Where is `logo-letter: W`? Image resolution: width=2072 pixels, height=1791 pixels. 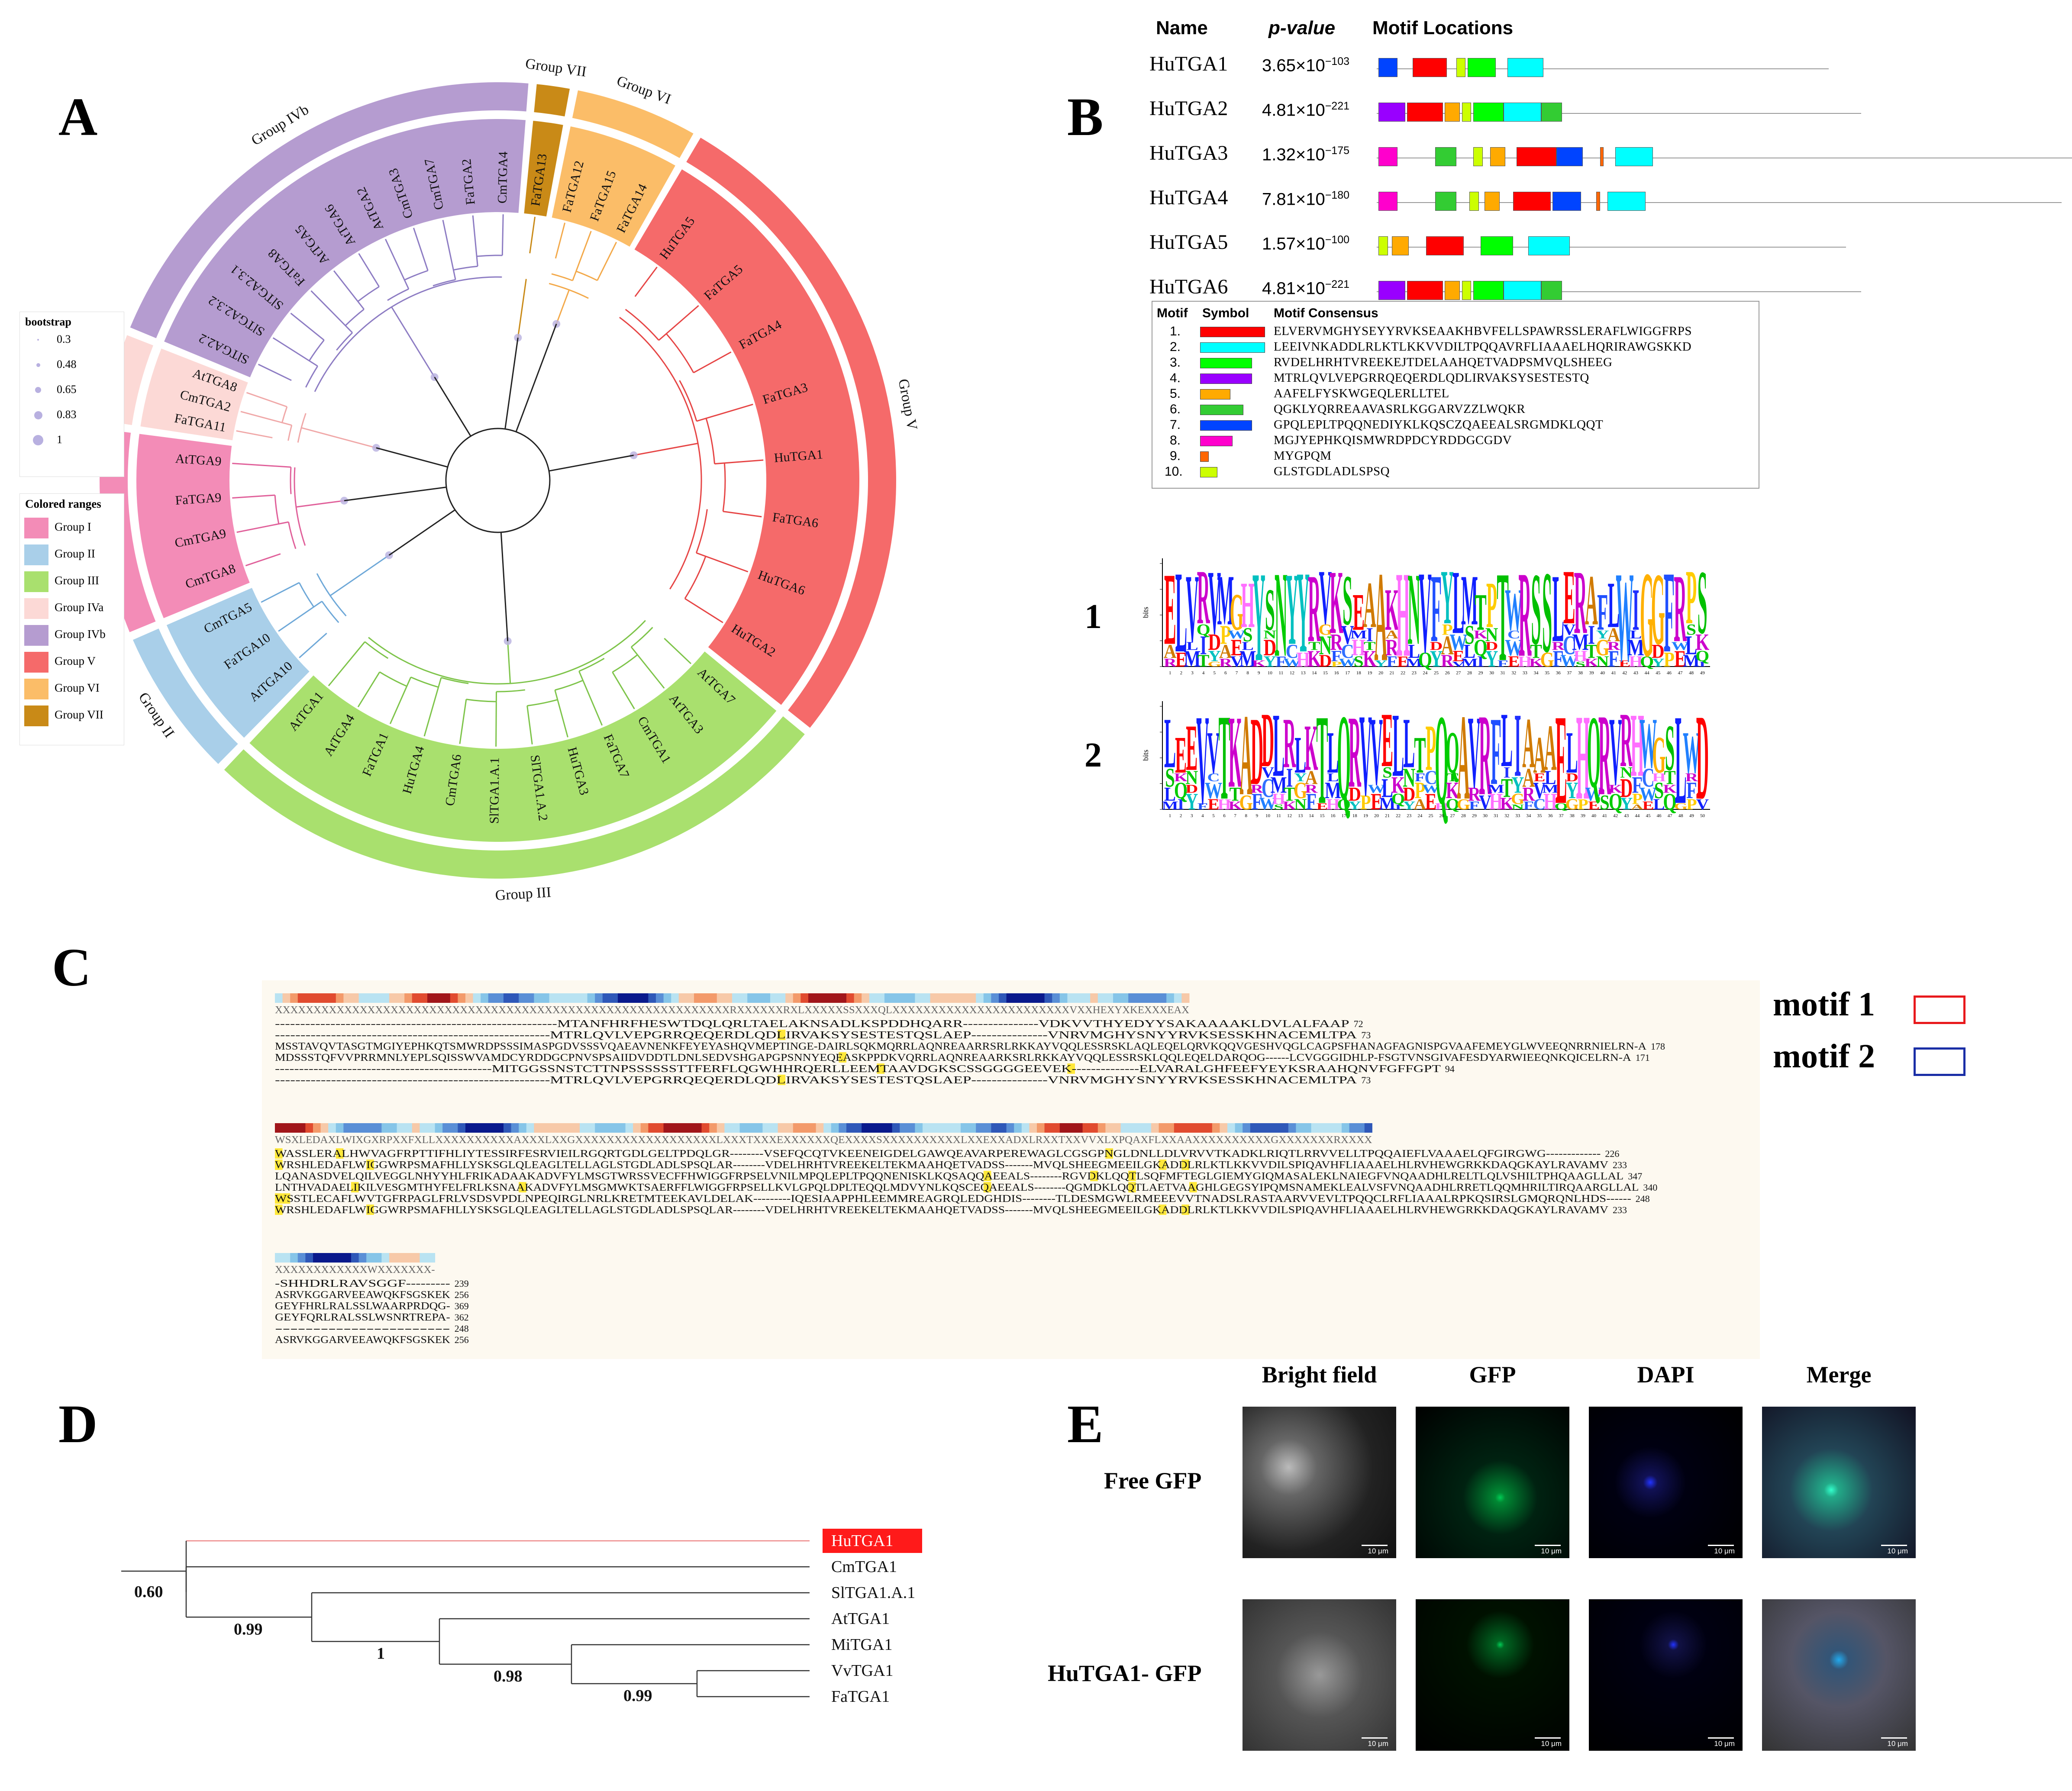
logo-letter: W is located at coordinates (1267, 803).